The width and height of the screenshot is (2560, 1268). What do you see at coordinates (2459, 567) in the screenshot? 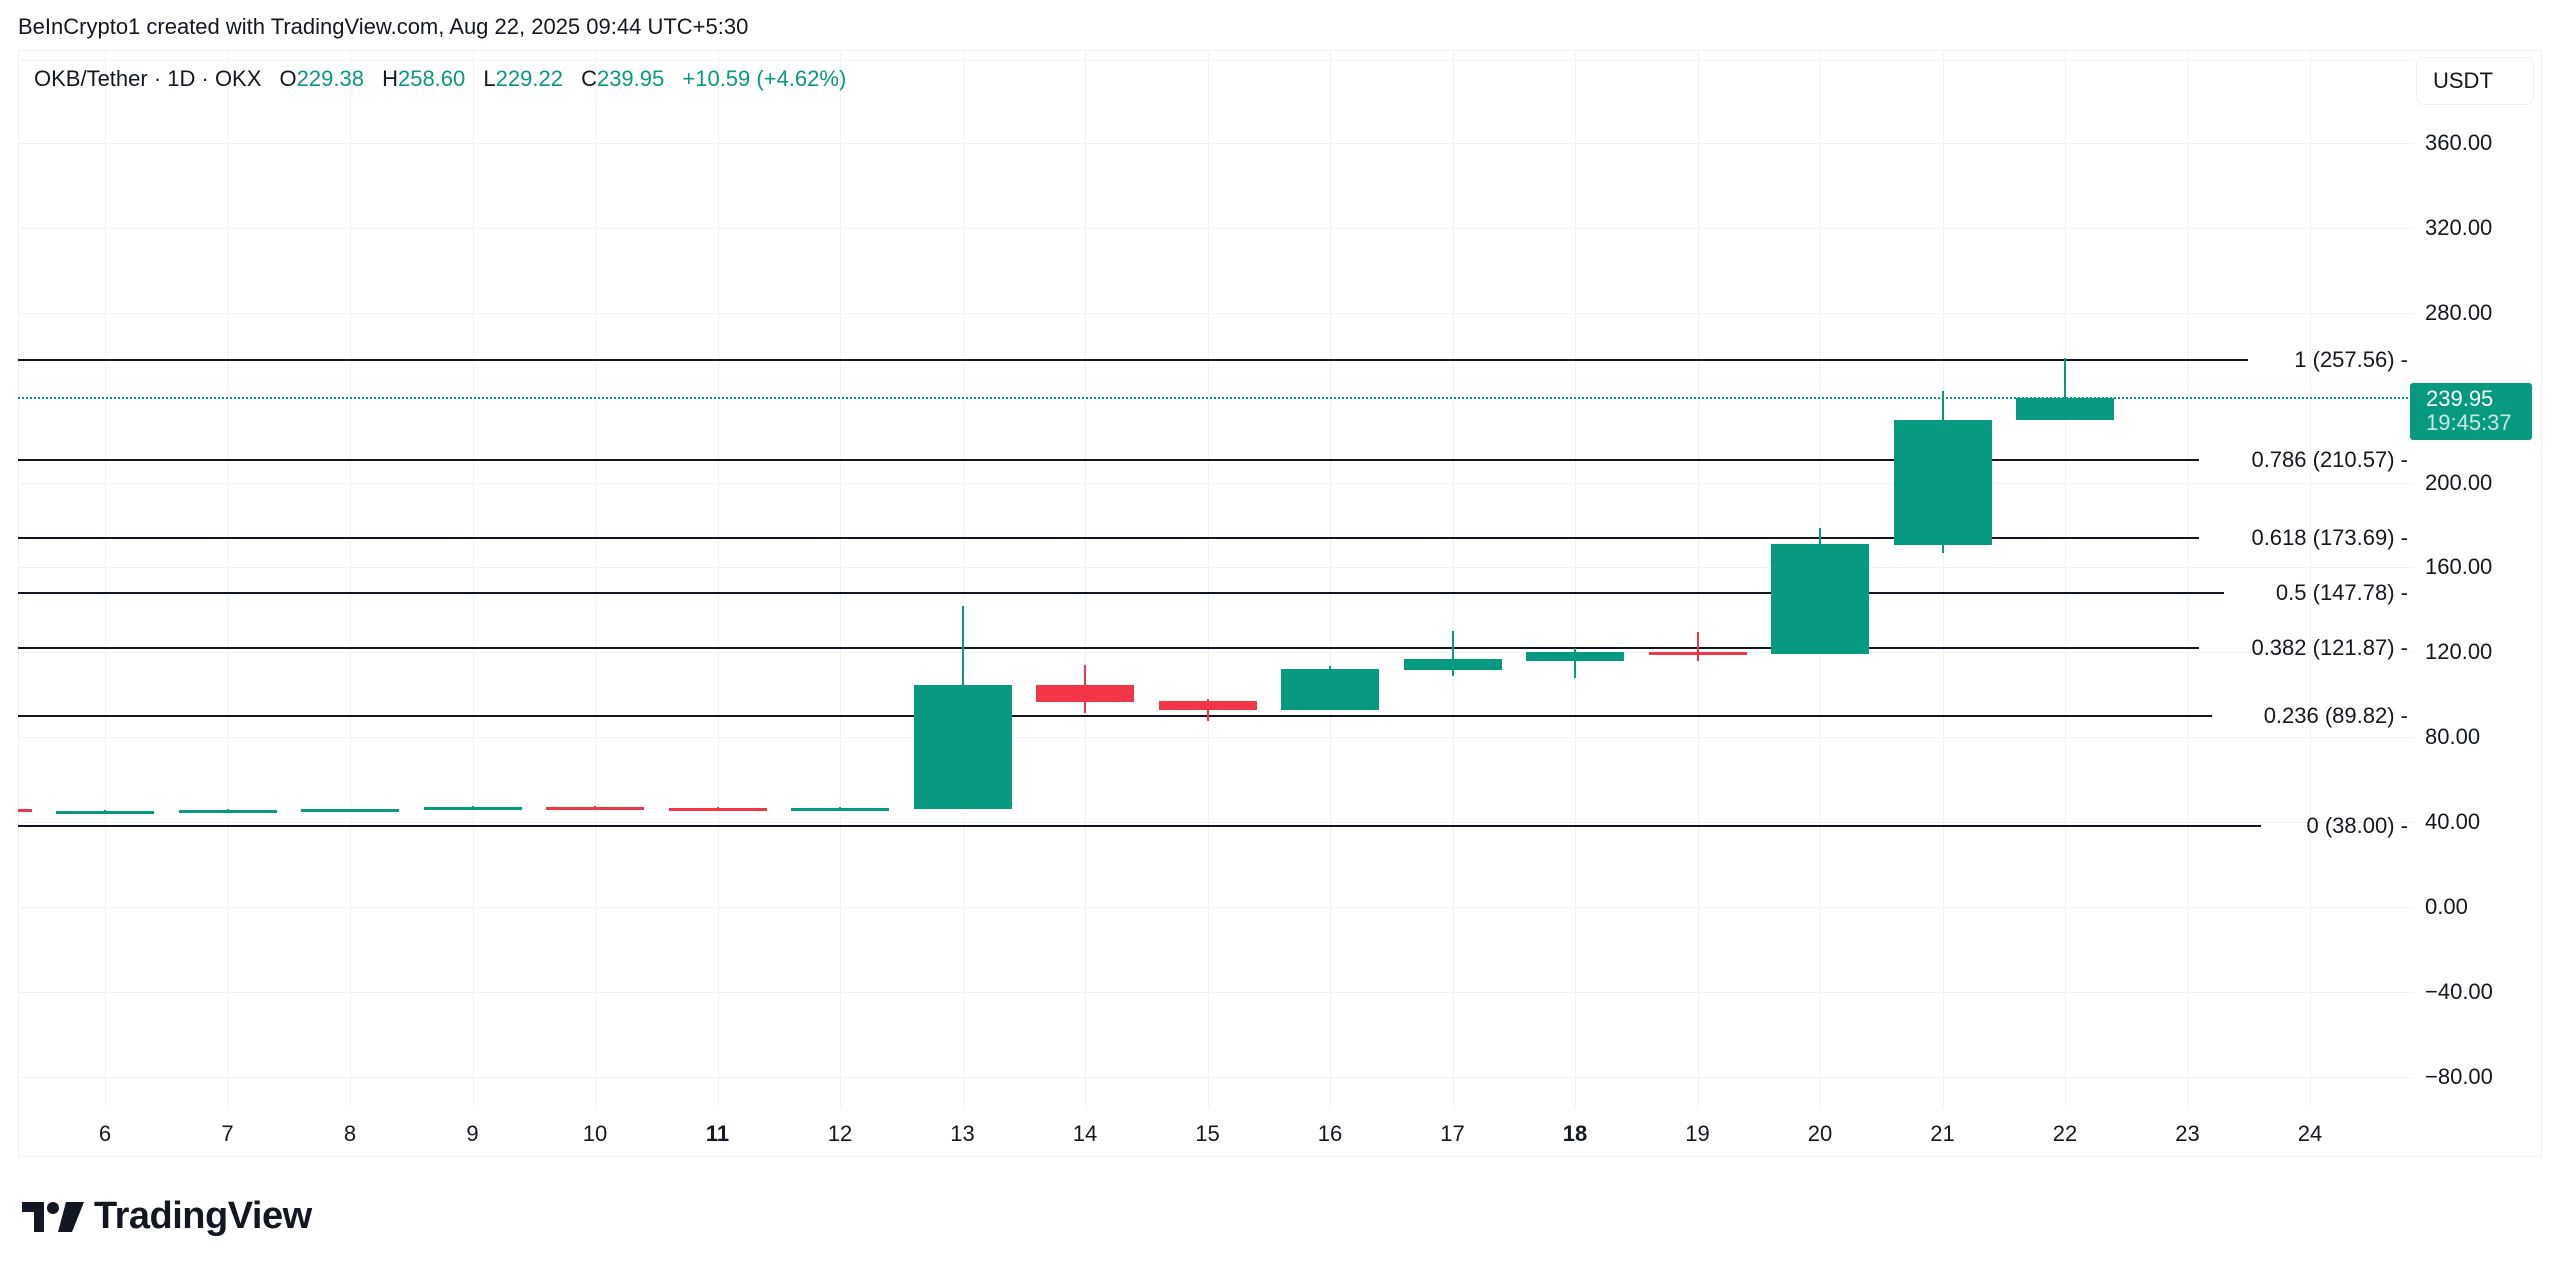
I see `price-scale-label: 160.00` at bounding box center [2459, 567].